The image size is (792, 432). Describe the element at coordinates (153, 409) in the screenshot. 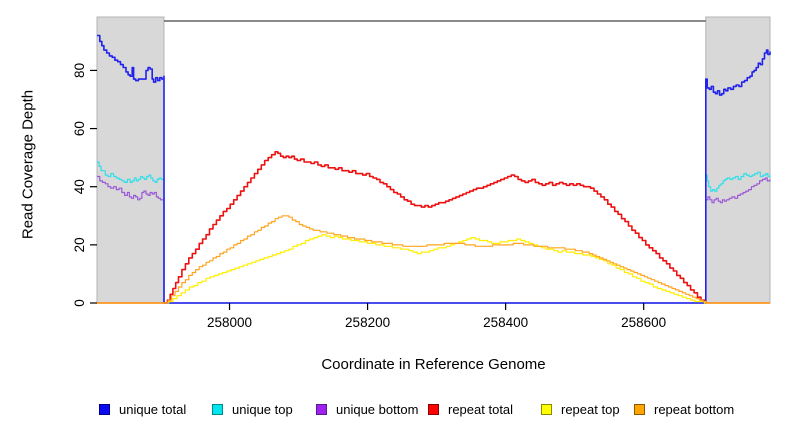

I see `legend-label: unique total` at that location.